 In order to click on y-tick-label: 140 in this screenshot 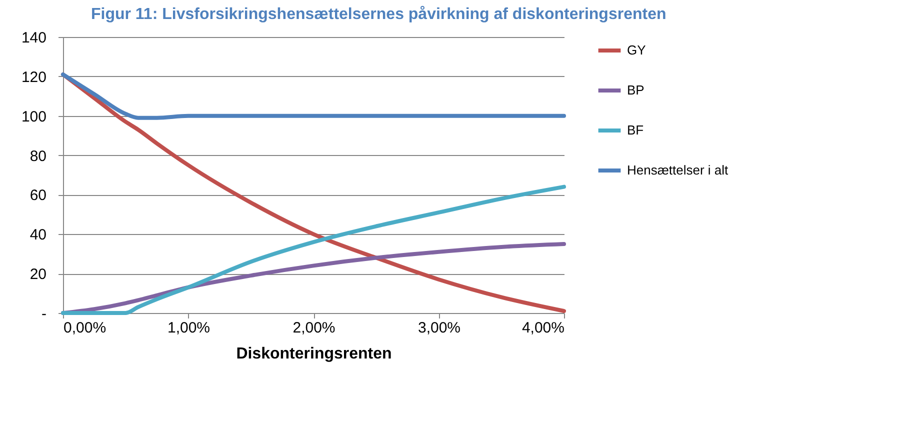, I will do `click(33, 38)`.